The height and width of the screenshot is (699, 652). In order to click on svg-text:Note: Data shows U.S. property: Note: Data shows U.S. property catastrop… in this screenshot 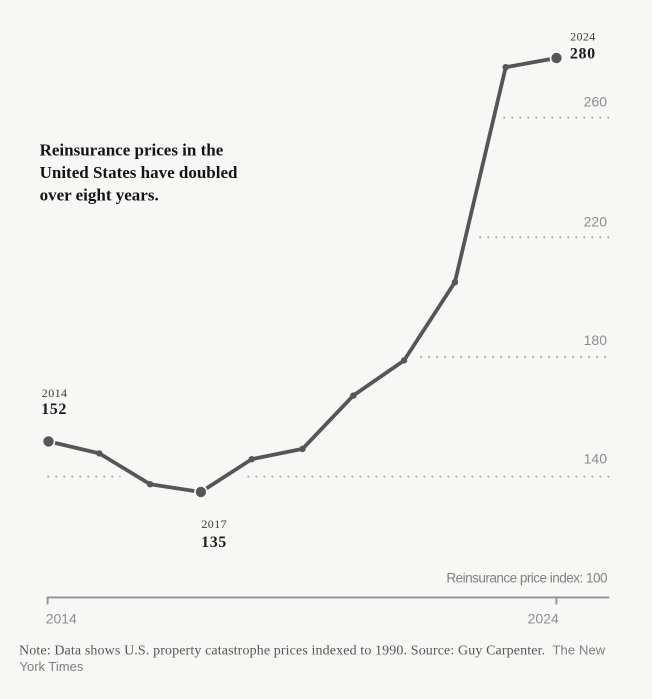, I will do `click(312, 650)`.